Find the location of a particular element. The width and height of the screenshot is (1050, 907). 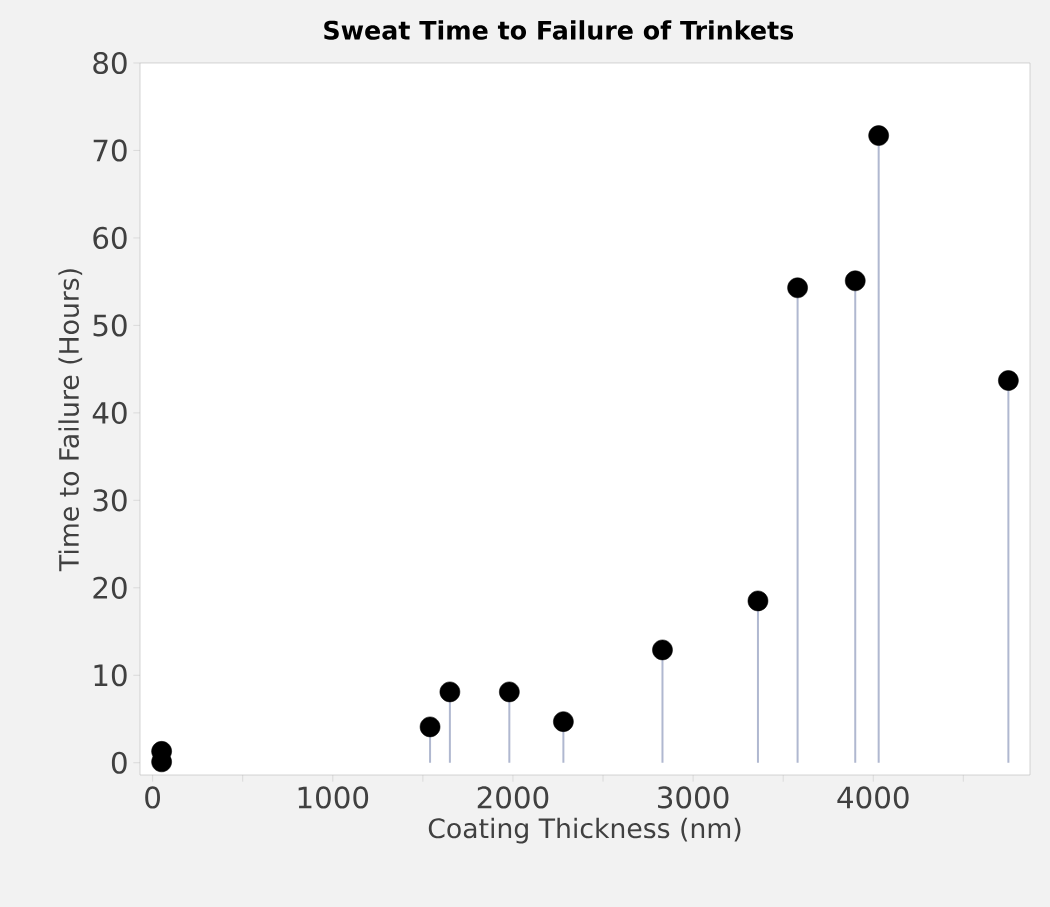

y-tick-label: 60 is located at coordinates (110, 238).